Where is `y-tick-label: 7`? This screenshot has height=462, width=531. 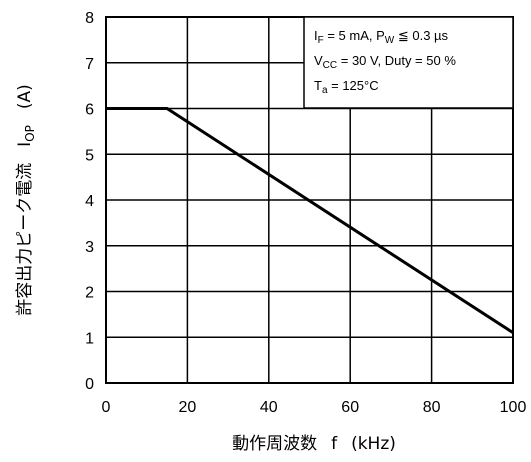 y-tick-label: 7 is located at coordinates (89, 64).